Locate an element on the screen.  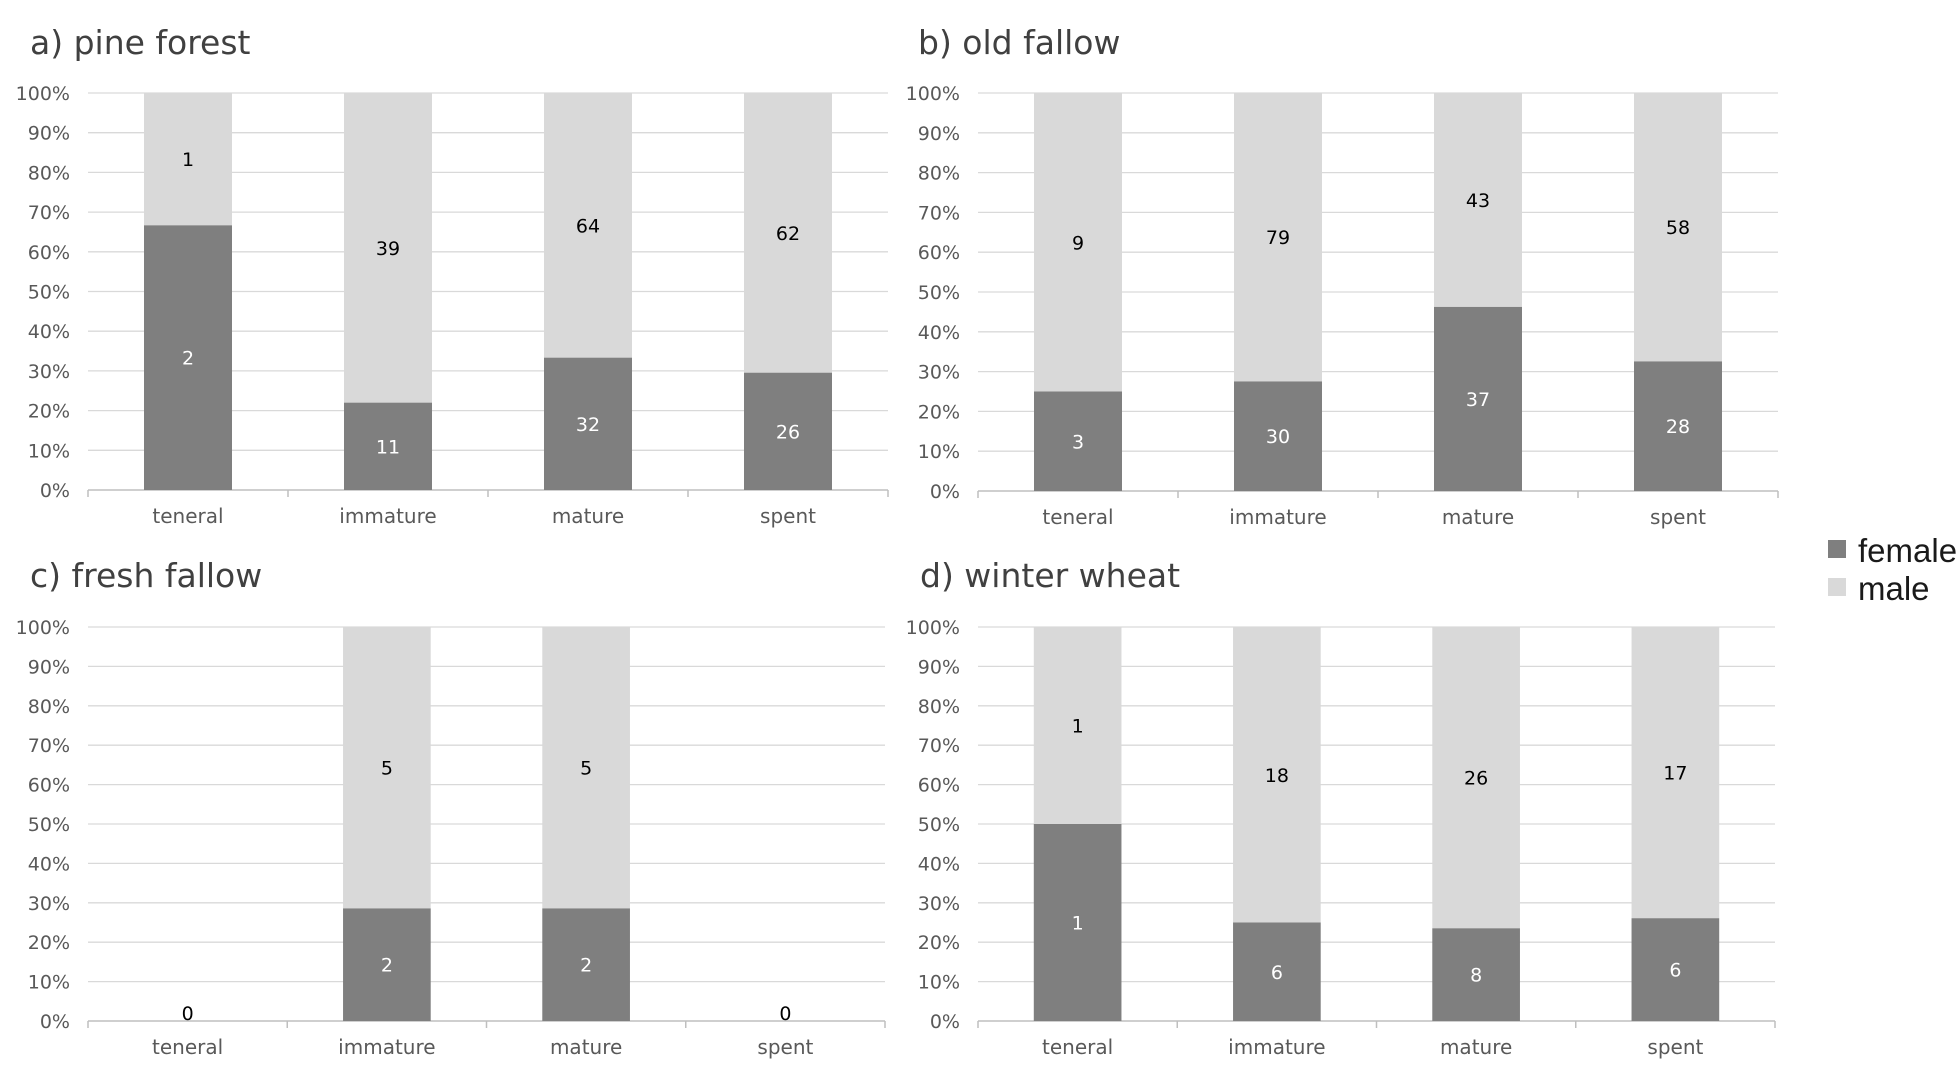
data-label-male: 58 is located at coordinates (1678, 228).